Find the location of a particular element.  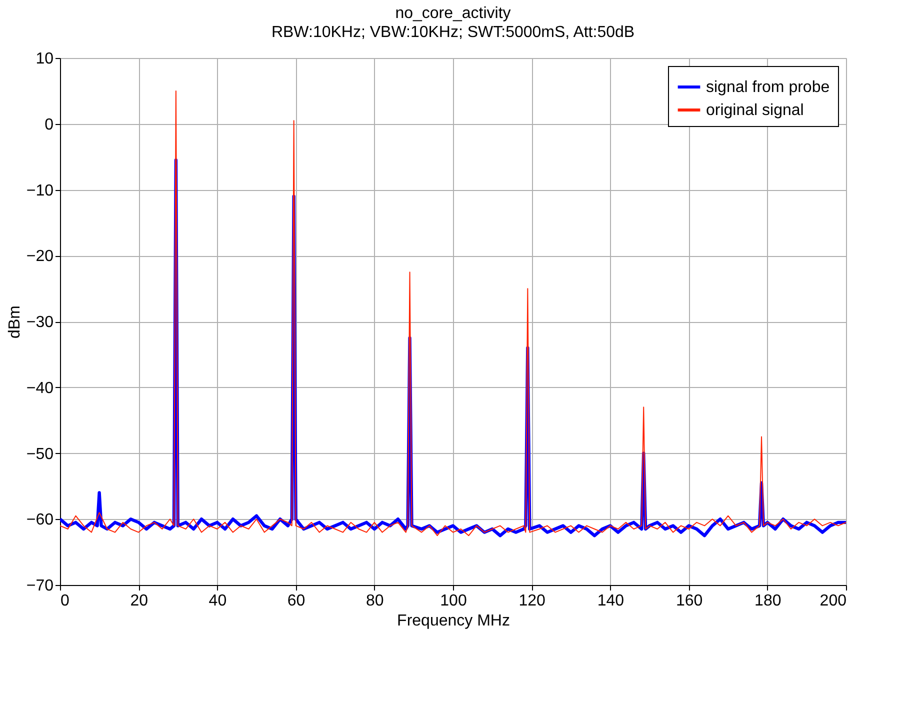

y-axis-title: dBm is located at coordinates (15, 322).